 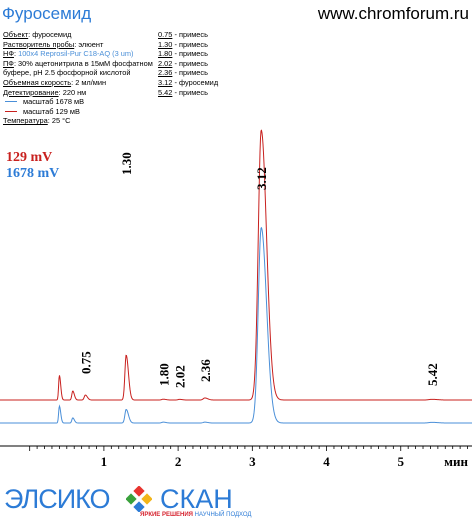 What do you see at coordinates (393, 13) in the screenshot?
I see `site-url: www.chromforum.ru` at bounding box center [393, 13].